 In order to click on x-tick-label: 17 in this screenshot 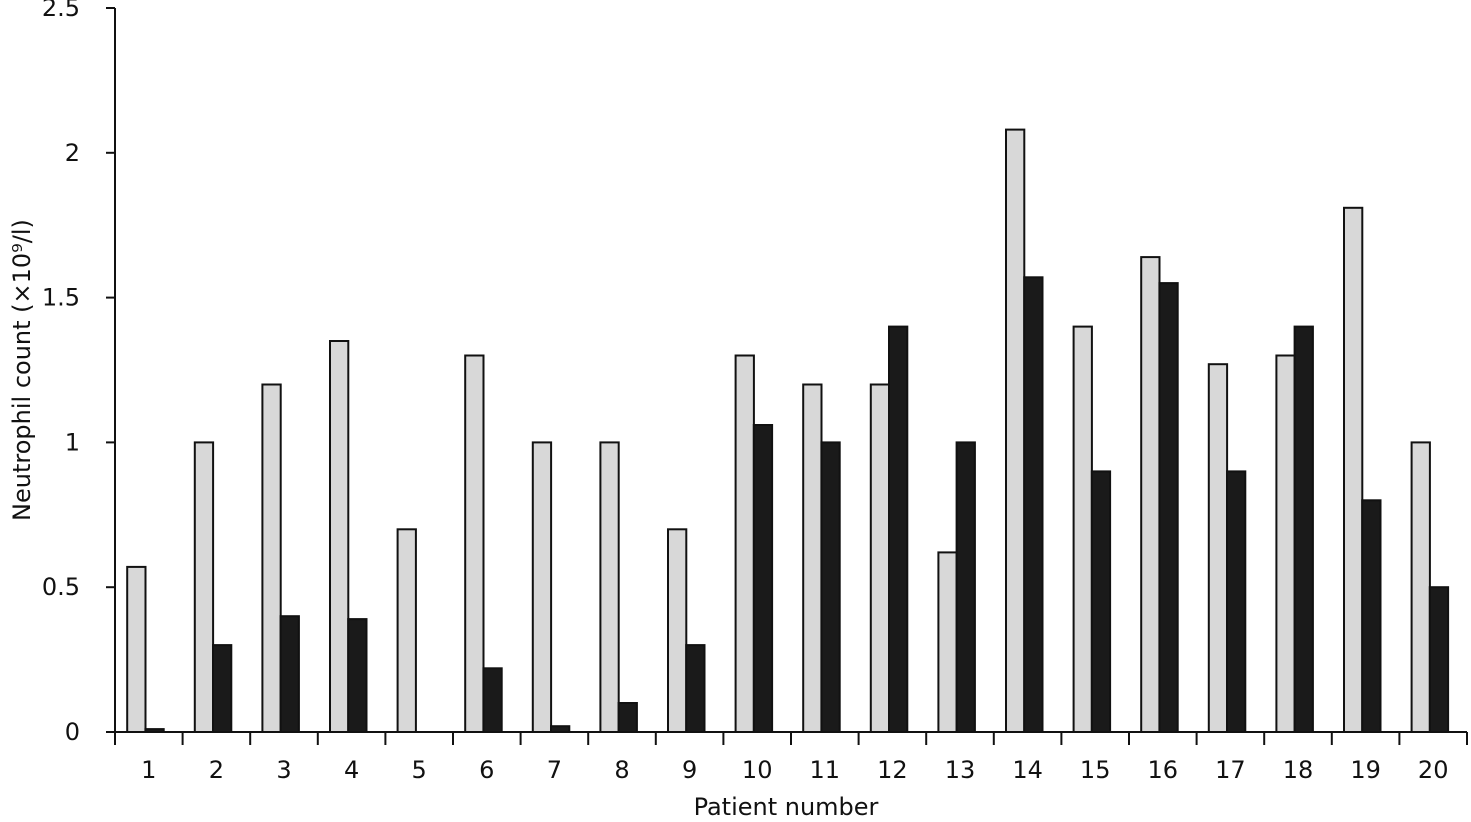, I will do `click(1230, 770)`.